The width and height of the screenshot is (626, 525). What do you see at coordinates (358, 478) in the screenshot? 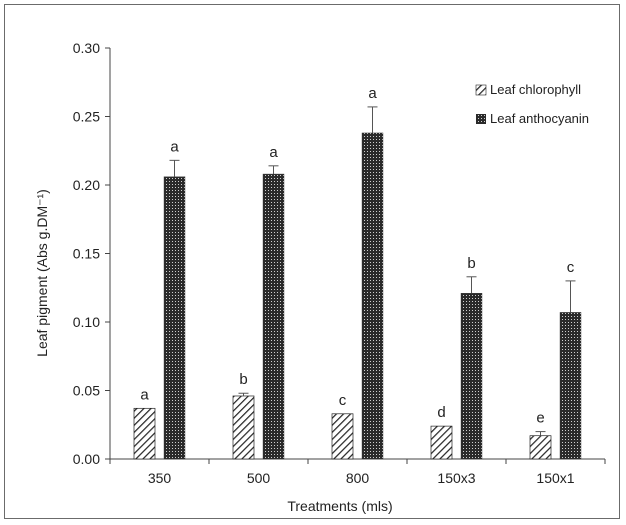
I see `x-tick-label: 800` at bounding box center [358, 478].